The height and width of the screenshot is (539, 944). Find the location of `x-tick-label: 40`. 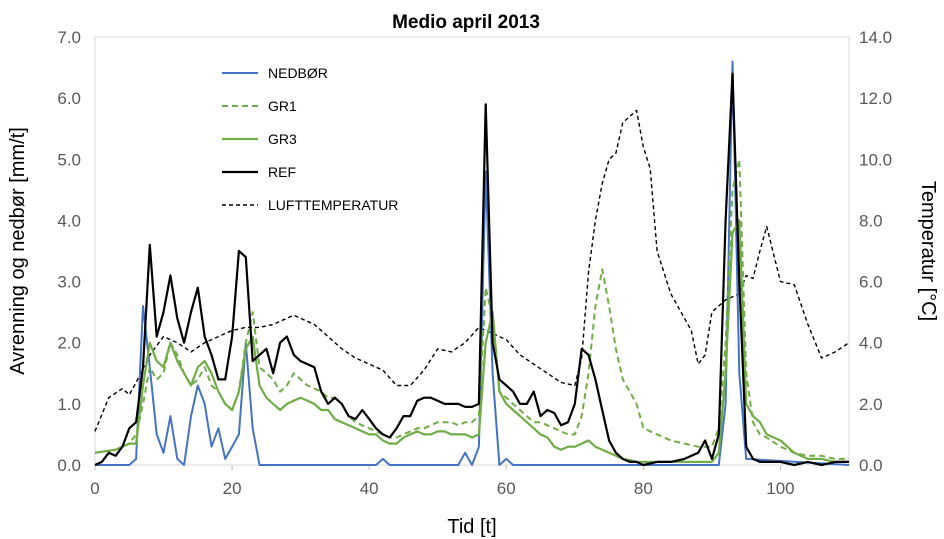

x-tick-label: 40 is located at coordinates (369, 488).